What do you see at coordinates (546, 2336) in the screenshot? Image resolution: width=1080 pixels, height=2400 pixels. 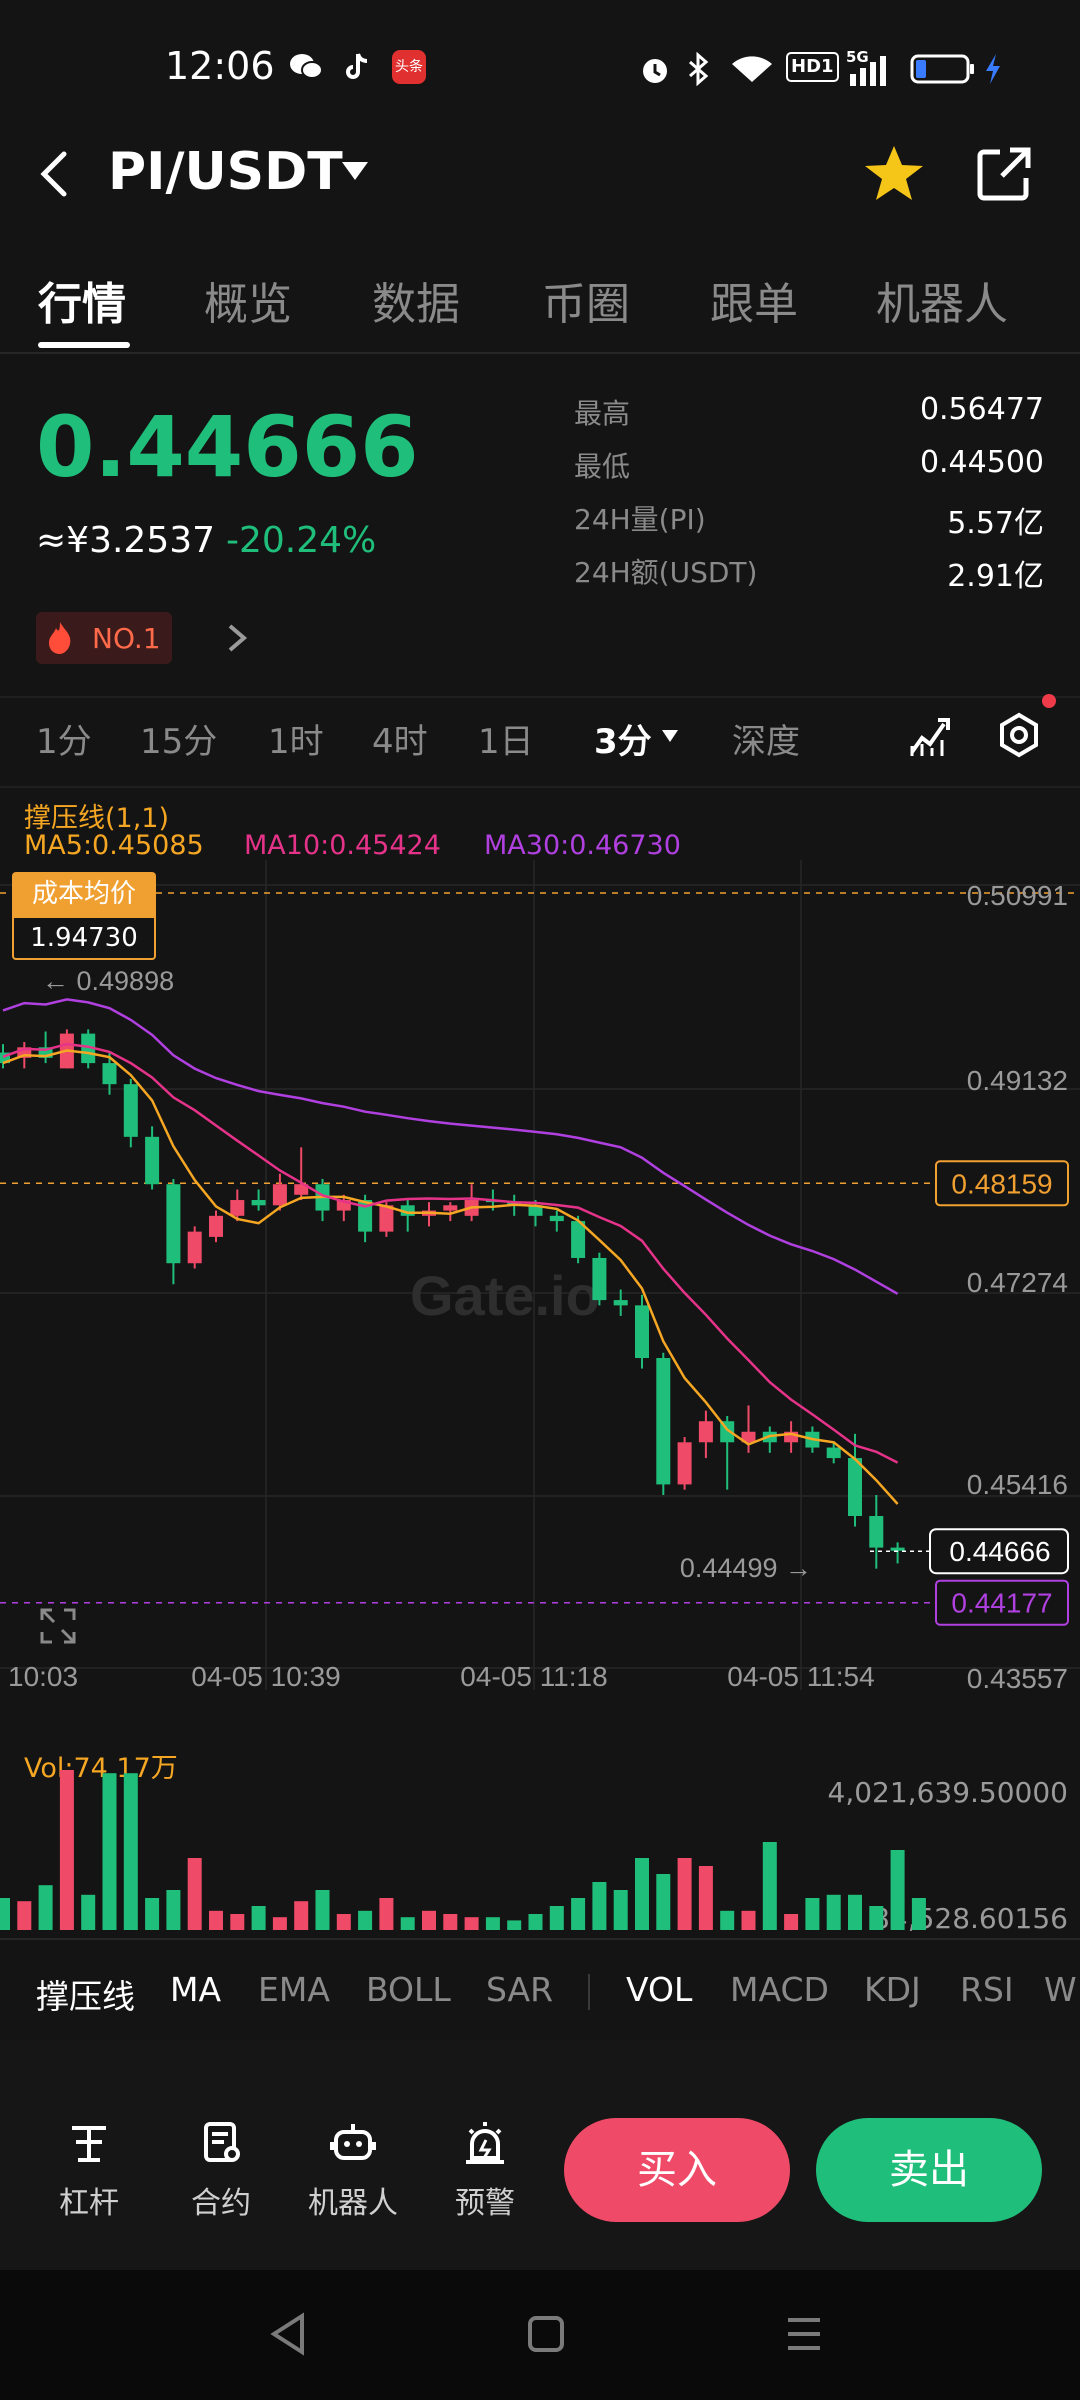 I see `nav-home-icon` at bounding box center [546, 2336].